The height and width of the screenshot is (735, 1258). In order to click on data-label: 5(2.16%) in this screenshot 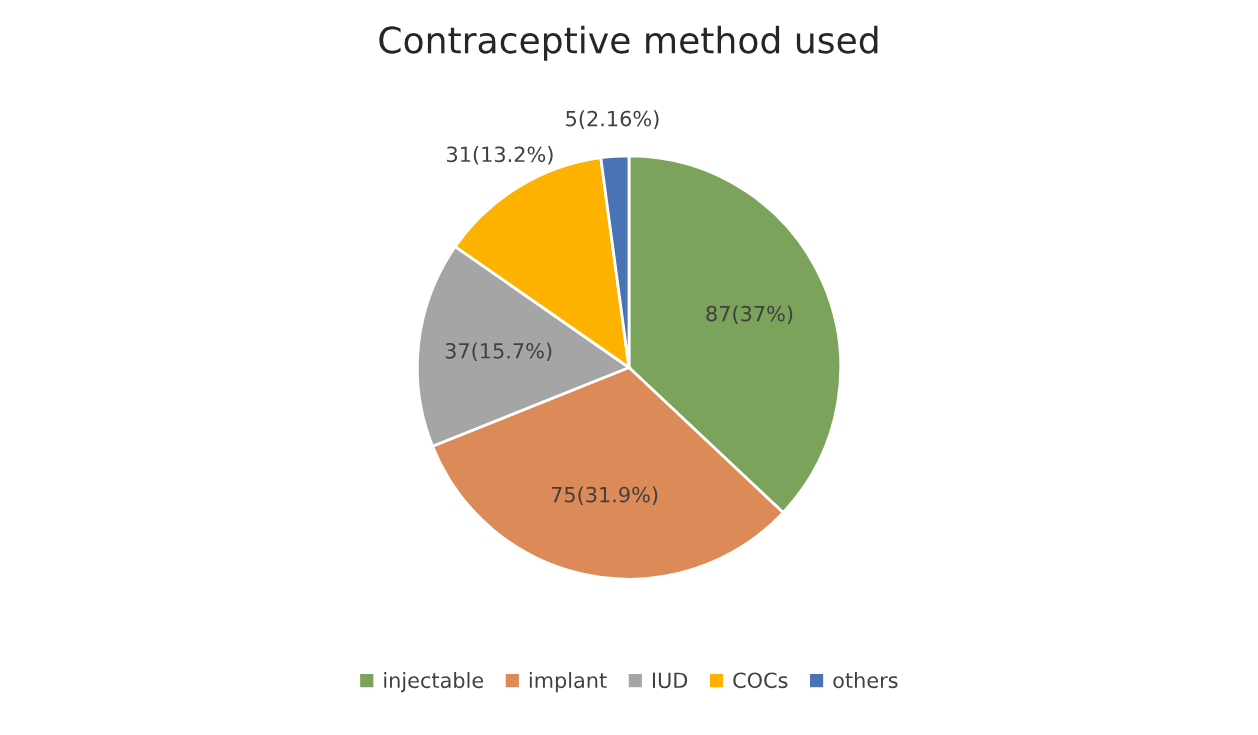, I will do `click(612, 119)`.